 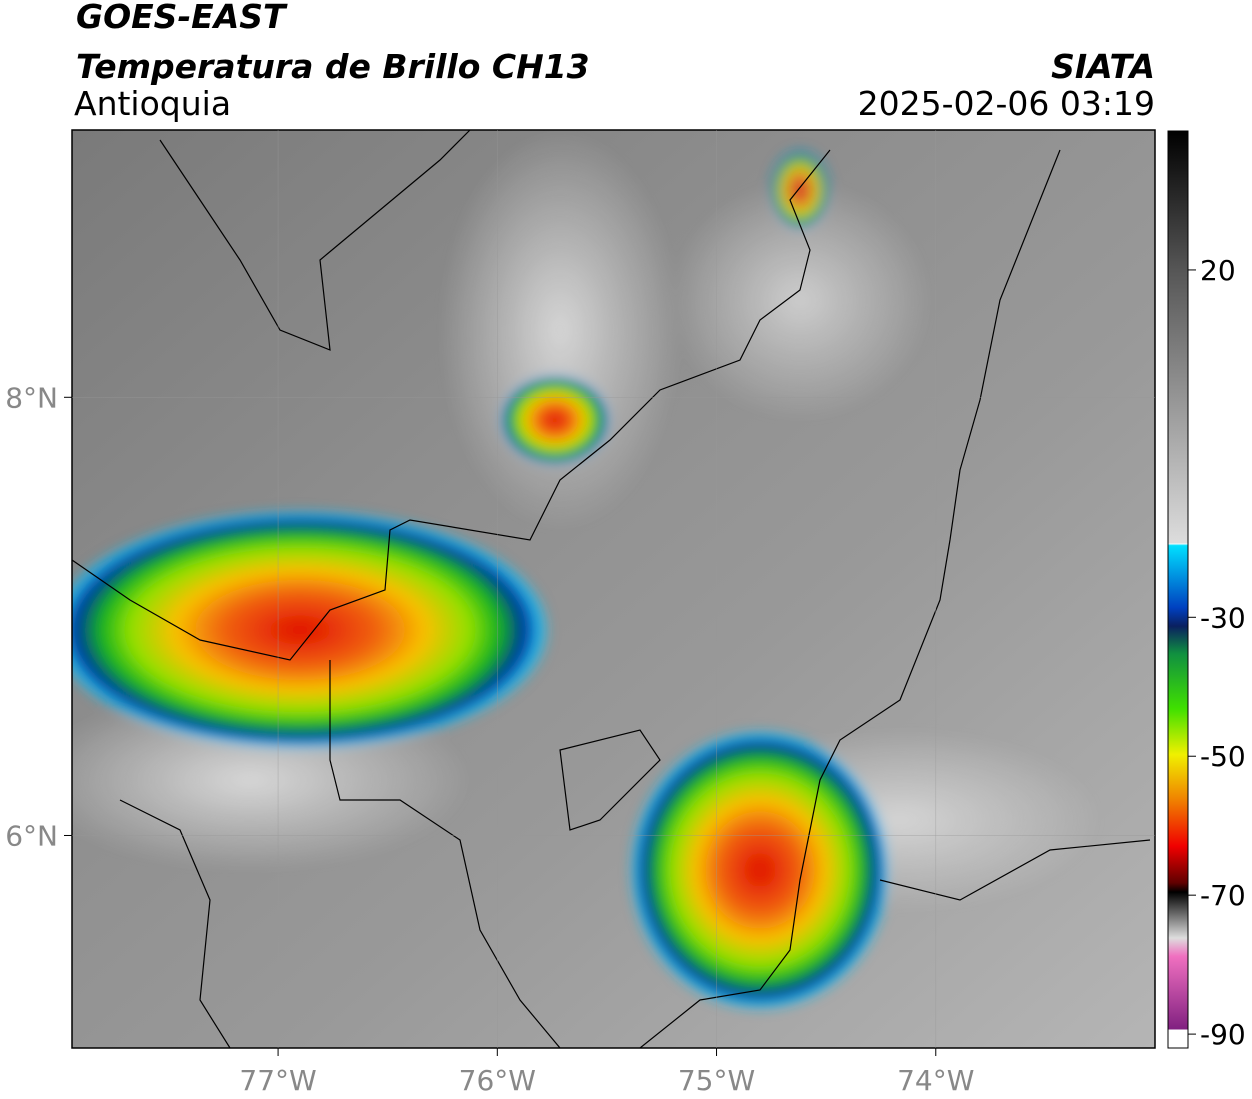 I want to click on y-tick-label: 6°N, so click(x=31, y=835).